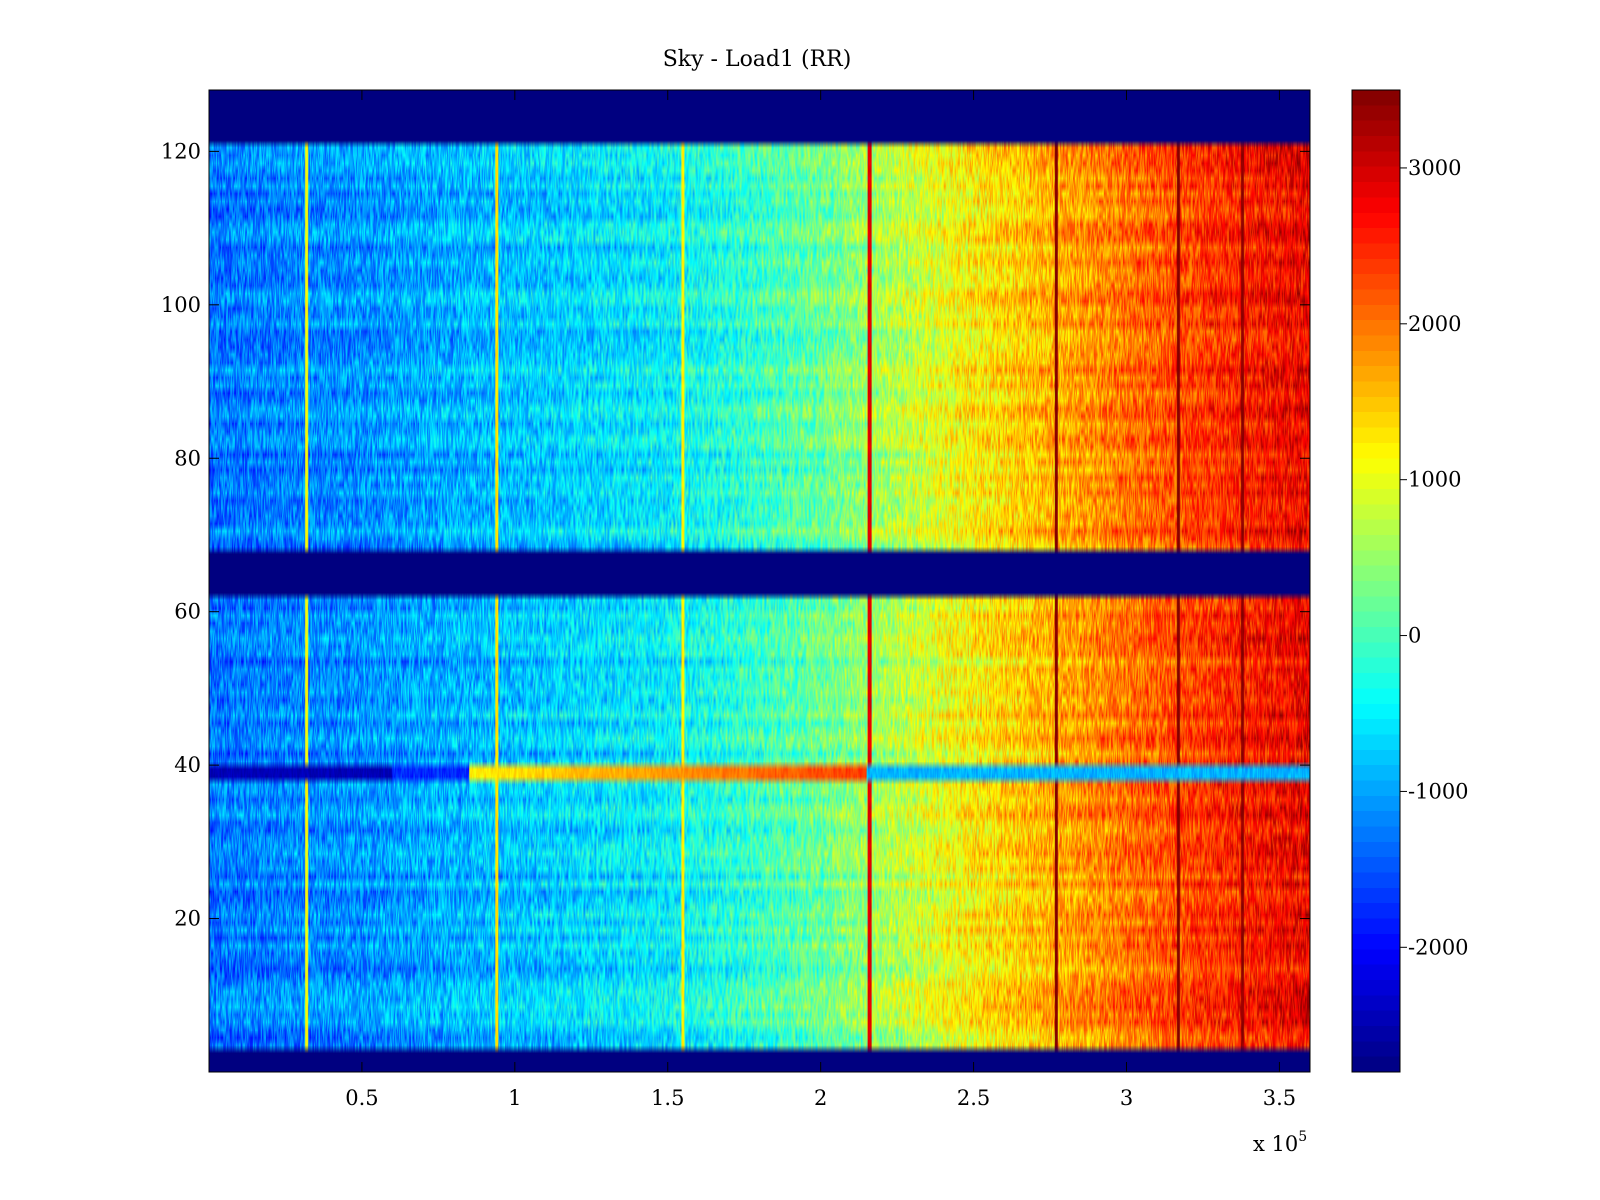  Describe the element at coordinates (1434, 480) in the screenshot. I see `colorbar-tick-label: 1000` at that location.